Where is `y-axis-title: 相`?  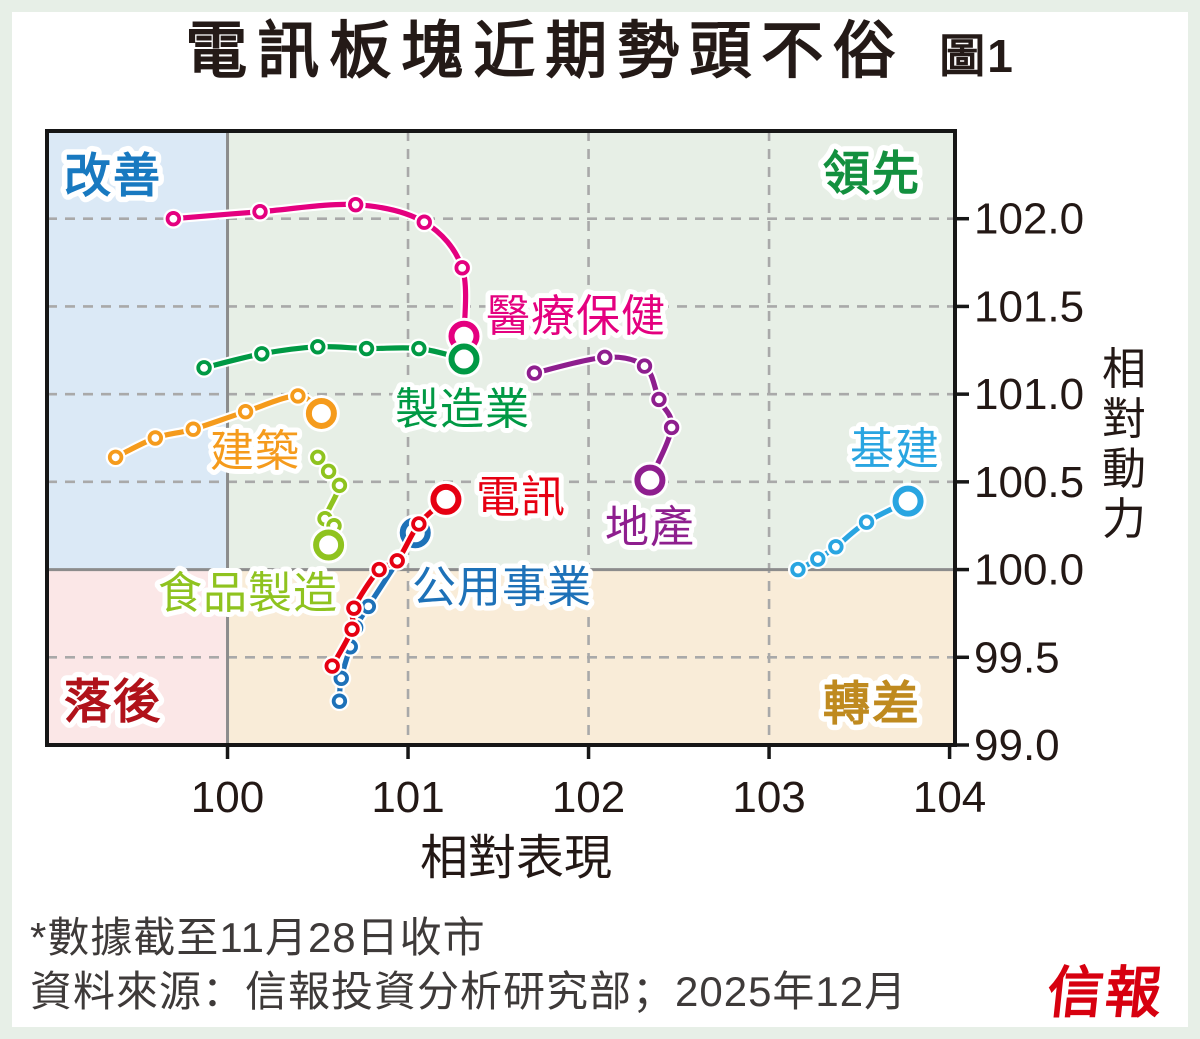
y-axis-title: 相 is located at coordinates (1124, 369).